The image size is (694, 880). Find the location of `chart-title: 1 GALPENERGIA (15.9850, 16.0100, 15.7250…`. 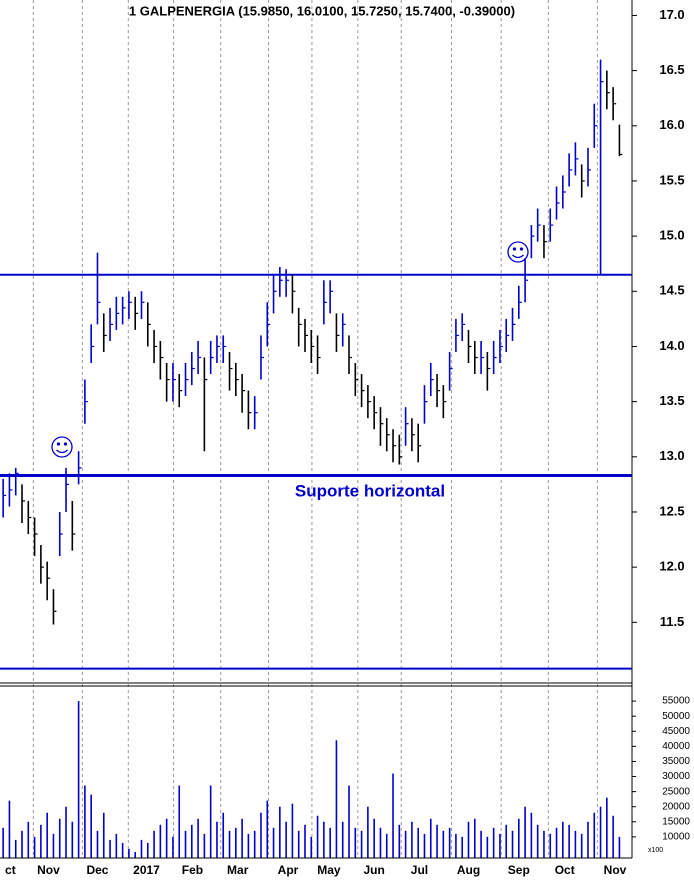

chart-title: 1 GALPENERGIA (15.9850, 16.0100, 15.7250… is located at coordinates (322, 10).